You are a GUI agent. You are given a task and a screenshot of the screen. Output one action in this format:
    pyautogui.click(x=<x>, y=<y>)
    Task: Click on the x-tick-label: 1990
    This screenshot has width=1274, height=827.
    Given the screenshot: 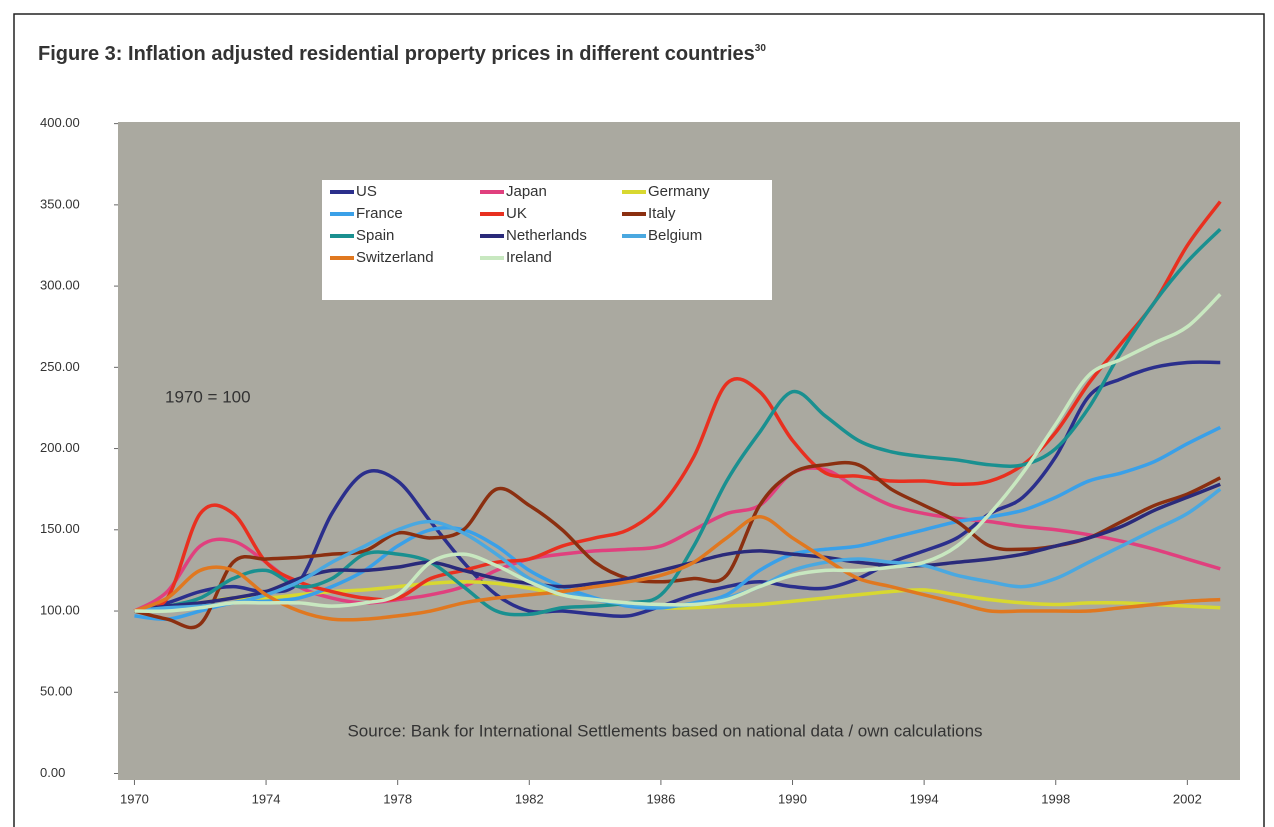 What is the action you would take?
    pyautogui.click(x=792, y=798)
    